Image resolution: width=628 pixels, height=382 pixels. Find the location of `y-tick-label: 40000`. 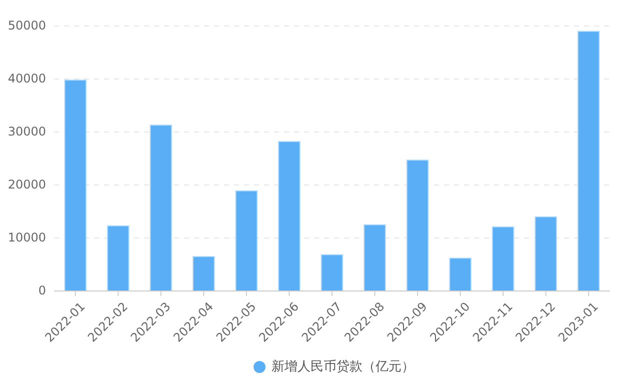

y-tick-label: 40000 is located at coordinates (27, 78).